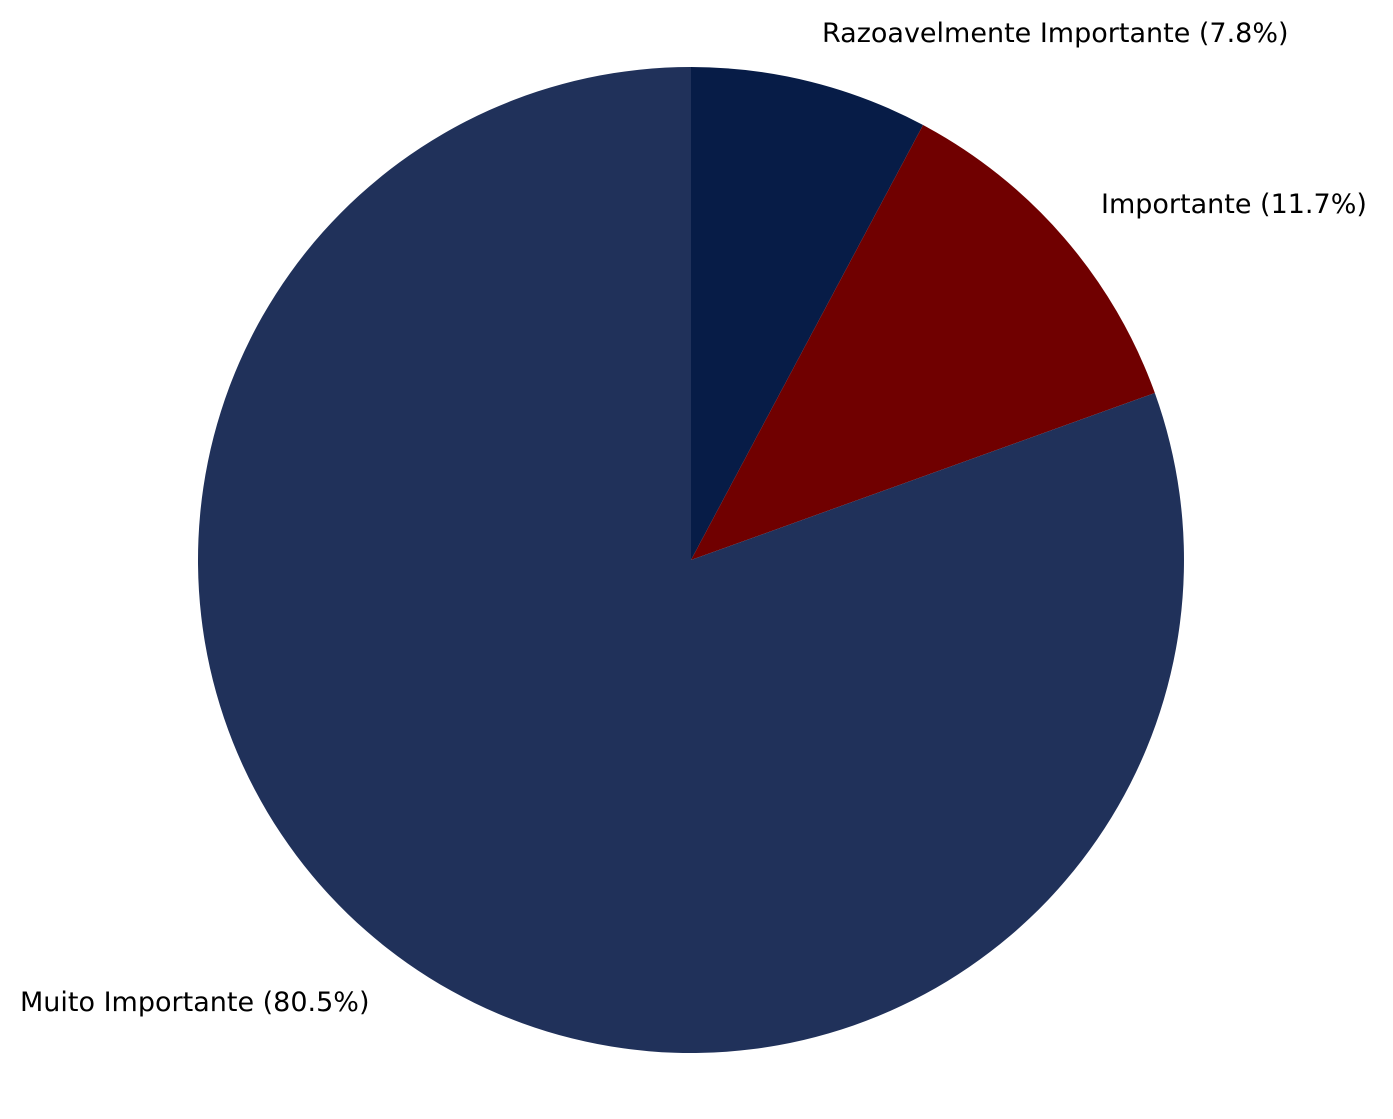  Describe the element at coordinates (1055, 33) in the screenshot. I see `slice-label-razoavelmente-importante: Razoavelmente Importante (7.8%)` at that location.